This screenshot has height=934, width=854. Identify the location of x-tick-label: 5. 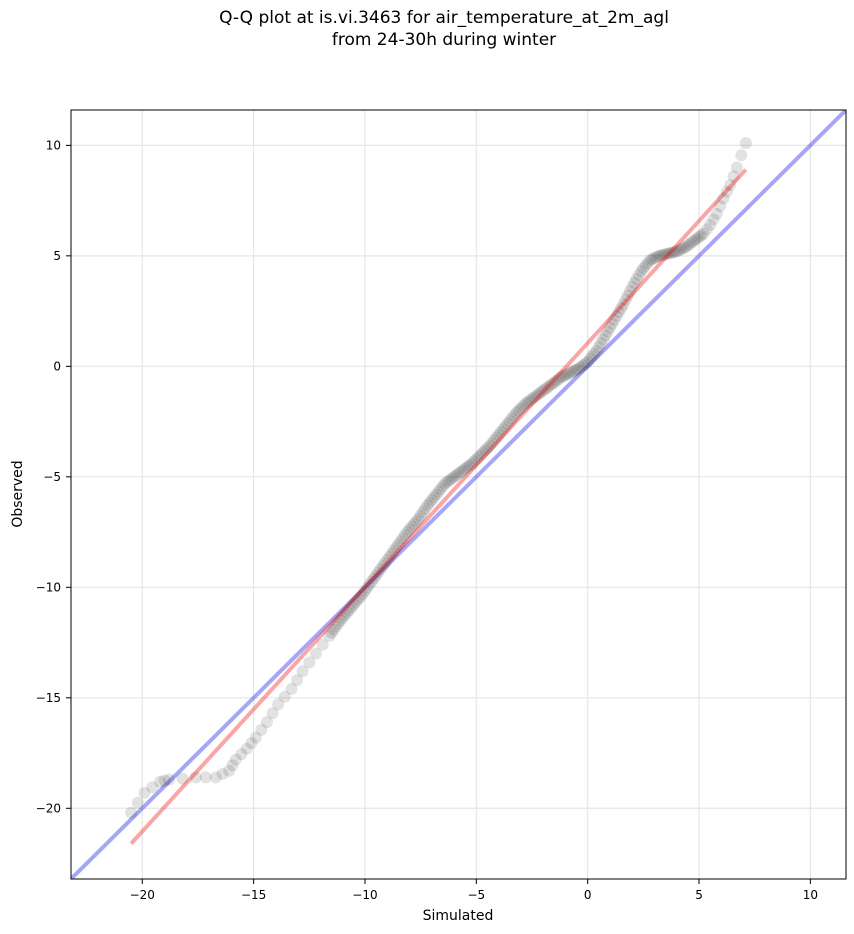
(699, 895).